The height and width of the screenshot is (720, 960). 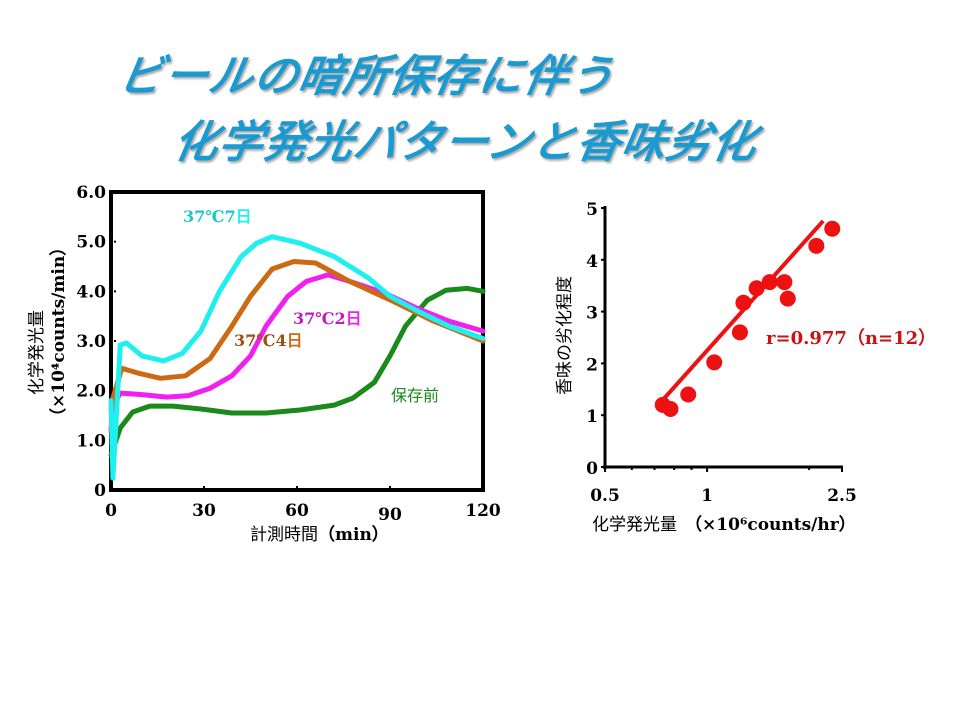 I want to click on right-ylabel: 香味の劣化程度, so click(x=565, y=335).